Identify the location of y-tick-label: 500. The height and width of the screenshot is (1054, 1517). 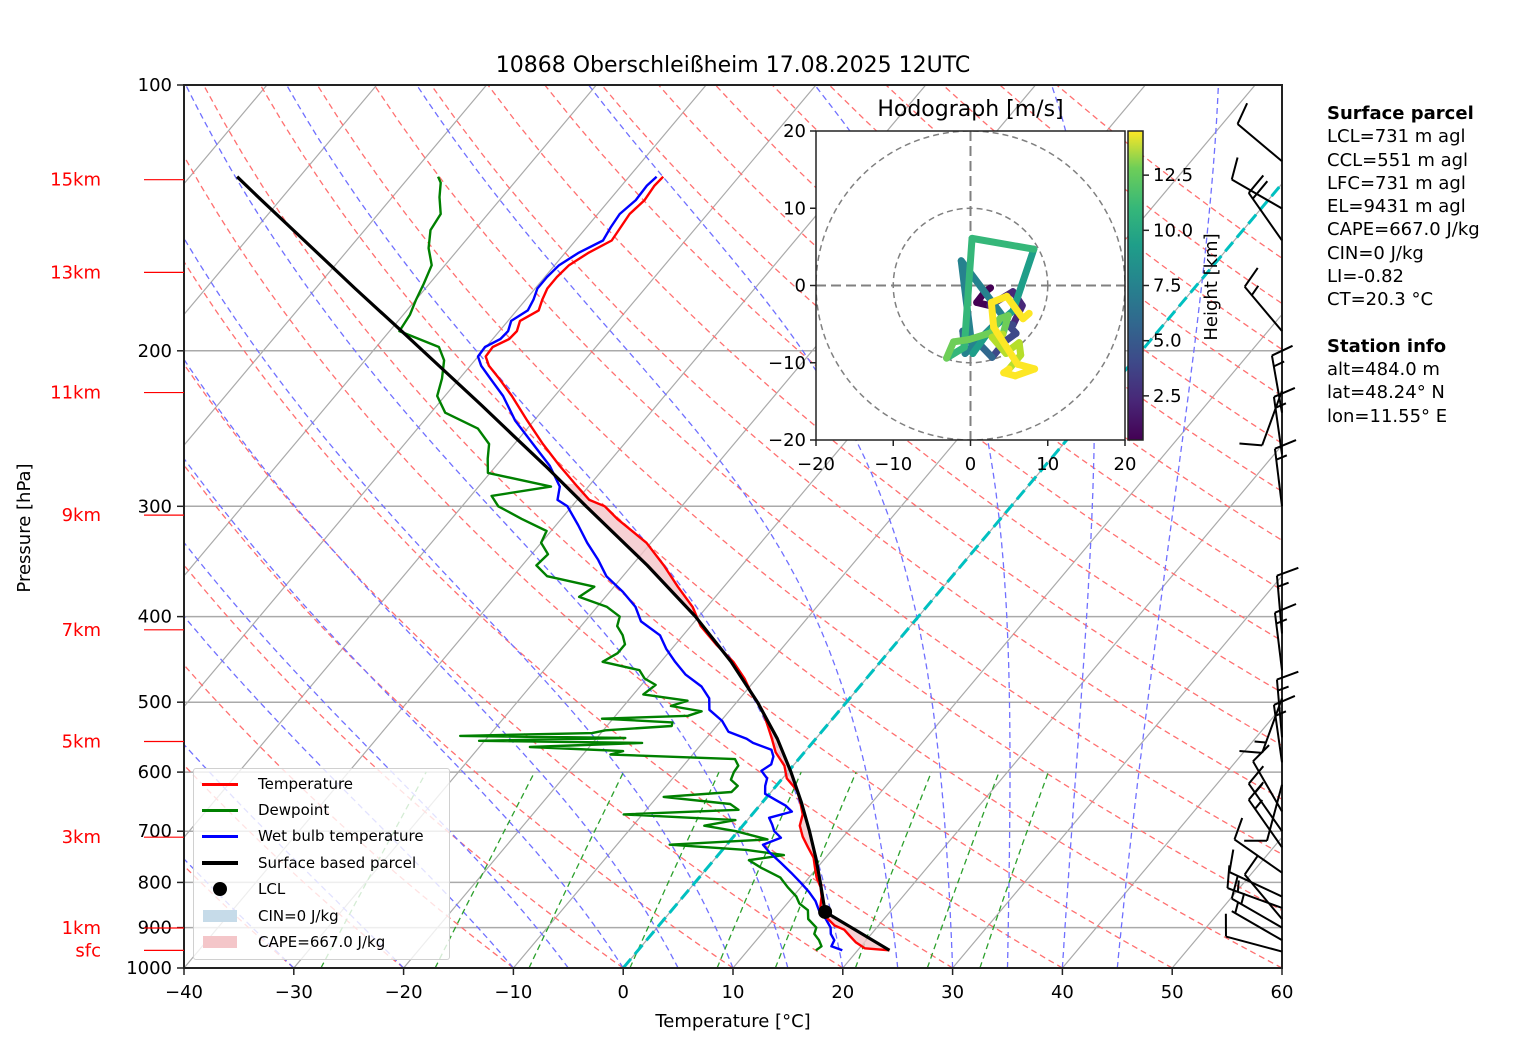
(155, 702).